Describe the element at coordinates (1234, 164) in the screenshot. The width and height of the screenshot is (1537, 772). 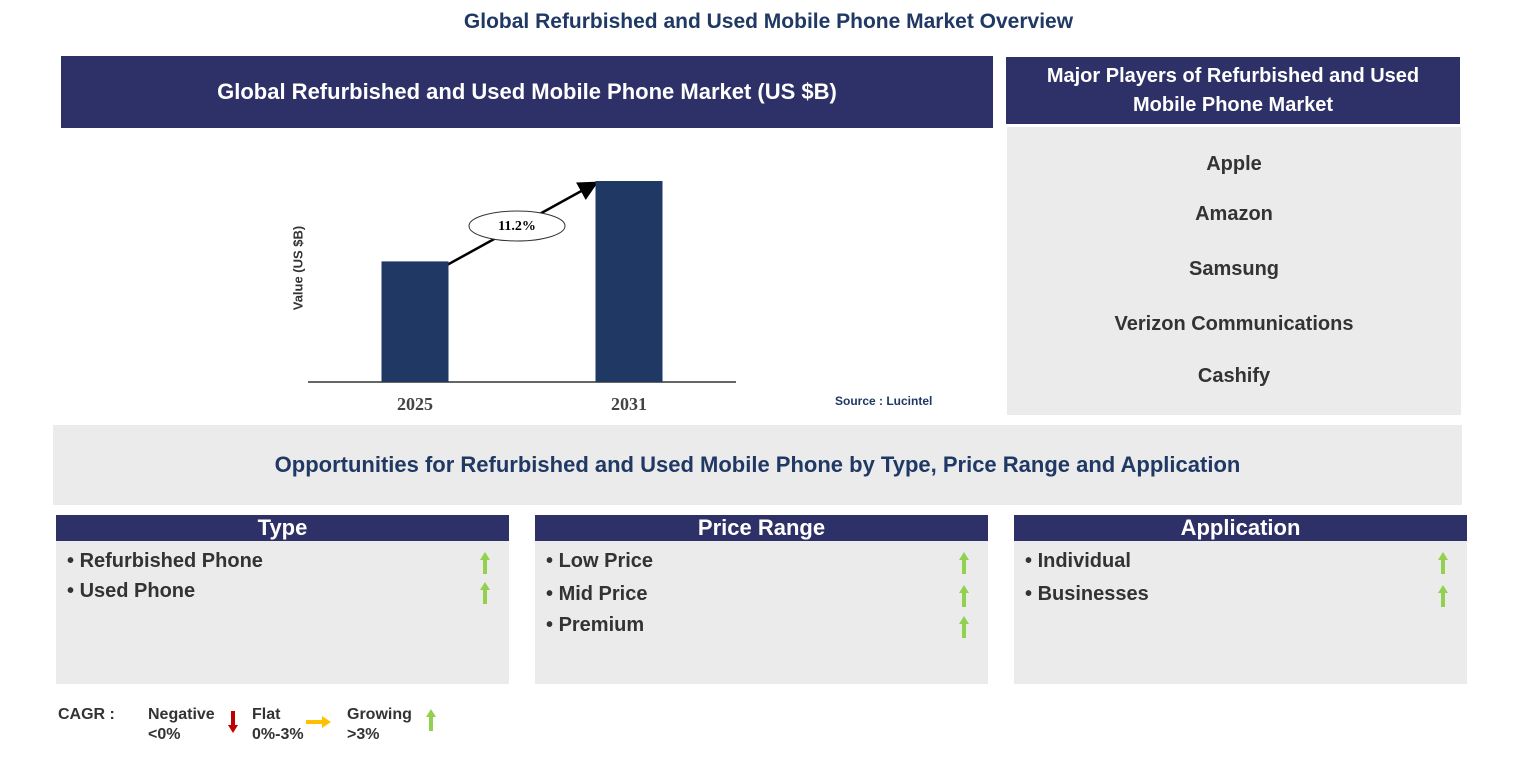
I see `player: Apple` at that location.